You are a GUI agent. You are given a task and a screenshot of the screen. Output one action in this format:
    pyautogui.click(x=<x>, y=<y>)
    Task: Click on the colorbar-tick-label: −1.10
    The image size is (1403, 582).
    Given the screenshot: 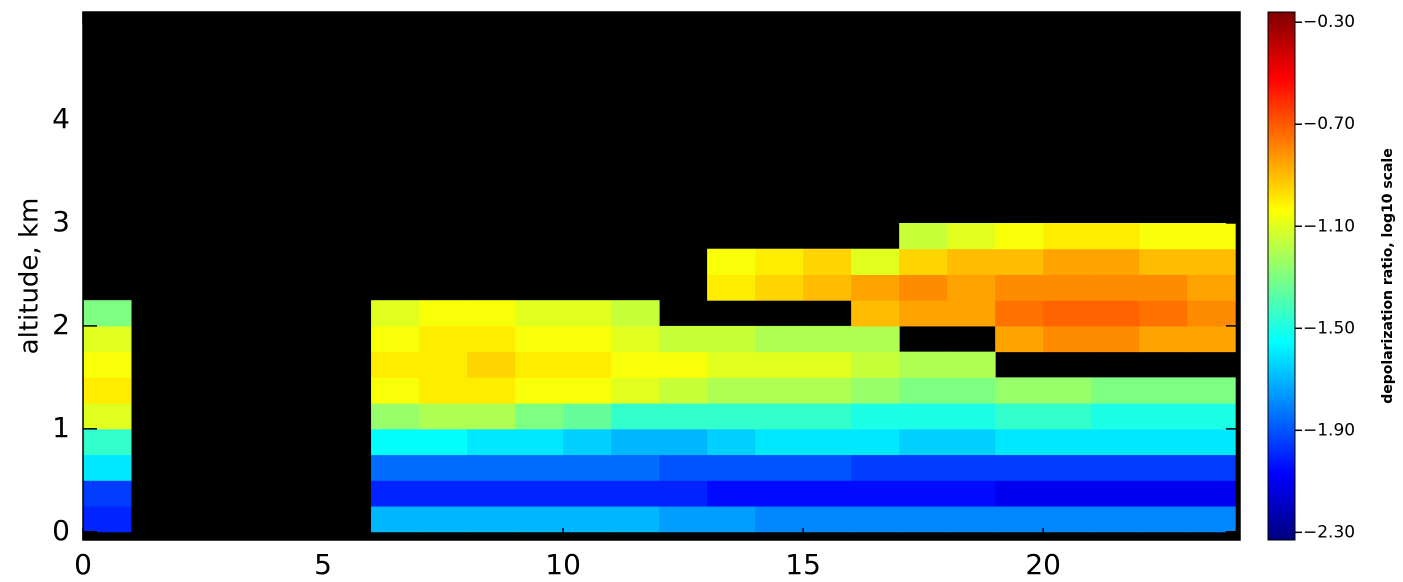 What is the action you would take?
    pyautogui.click(x=1329, y=226)
    